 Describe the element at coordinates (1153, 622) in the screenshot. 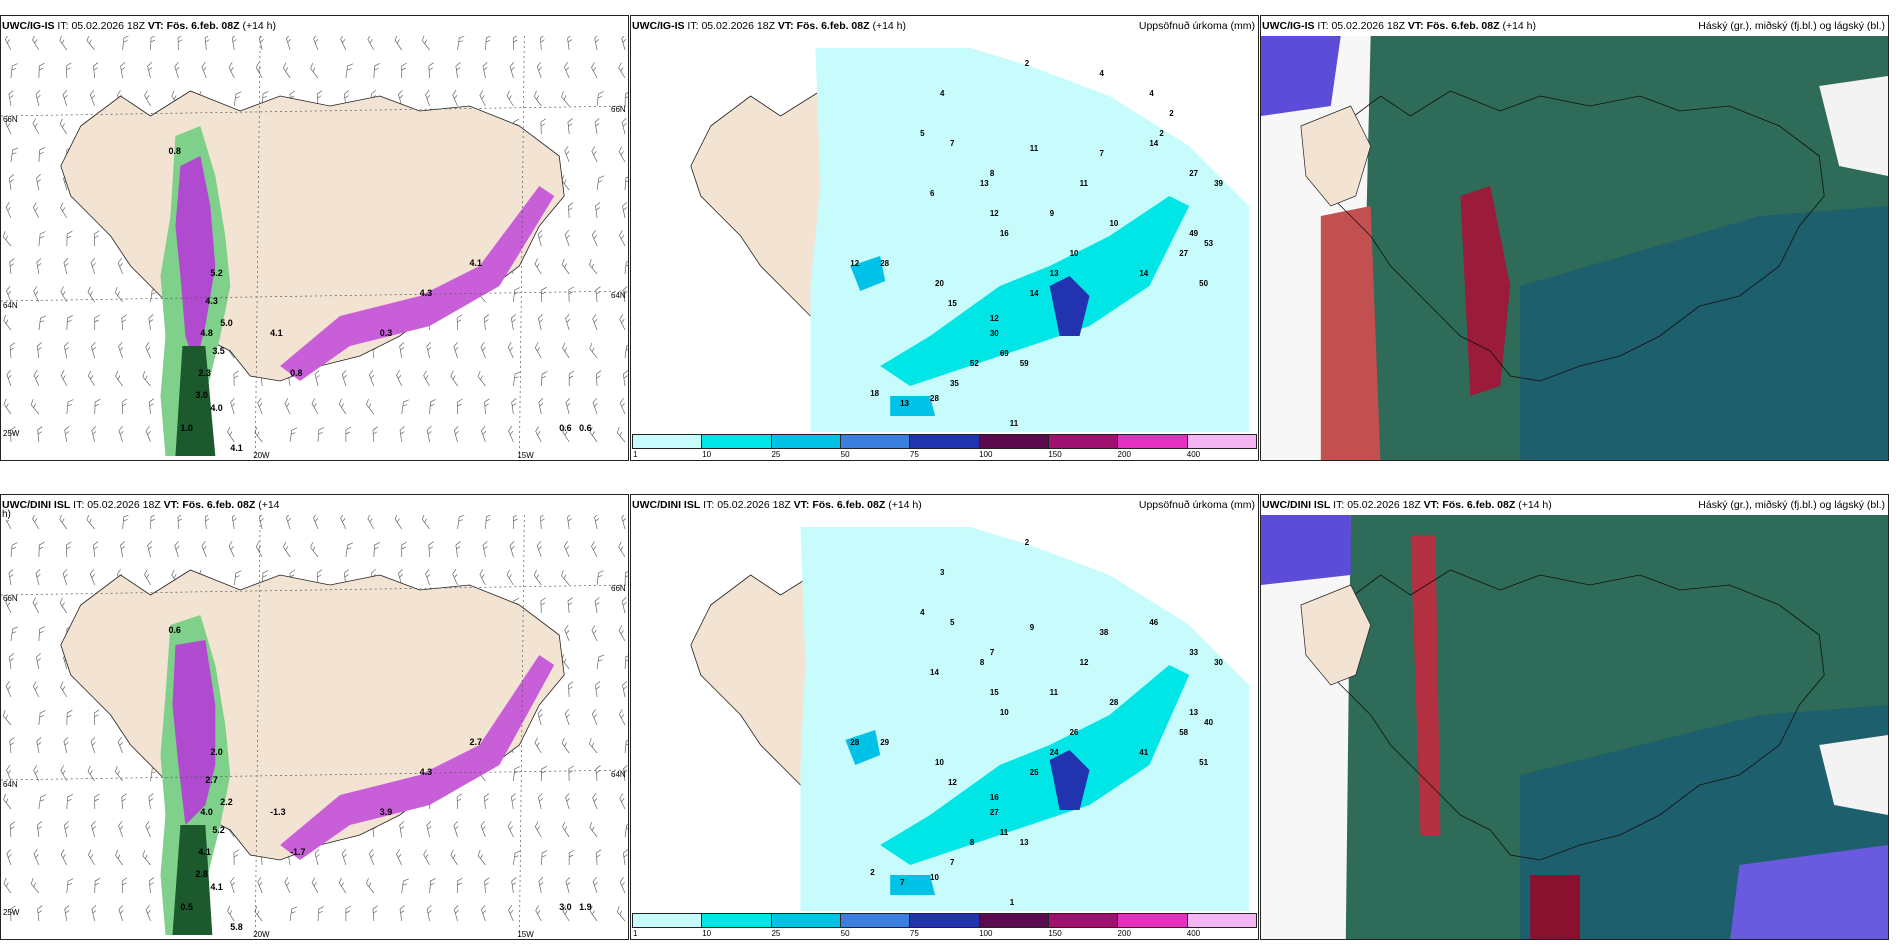

I see `precip-label: 46` at that location.